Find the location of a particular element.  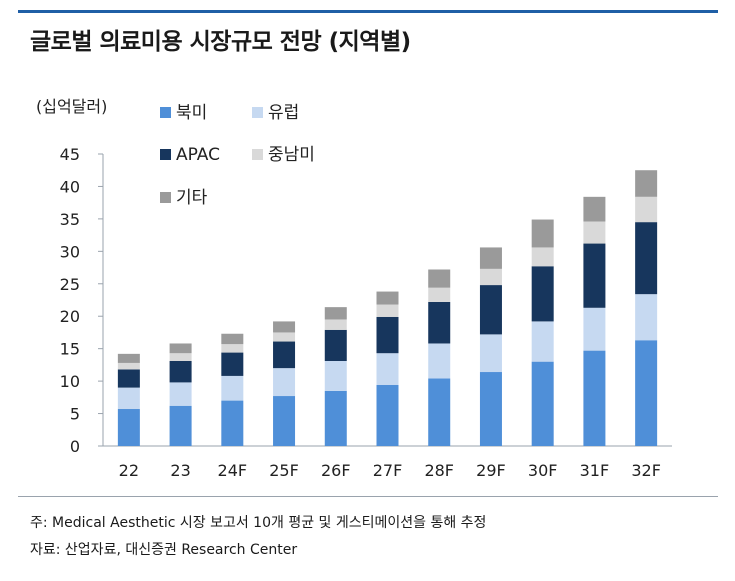

y-tick-label: 5 is located at coordinates (75, 414).